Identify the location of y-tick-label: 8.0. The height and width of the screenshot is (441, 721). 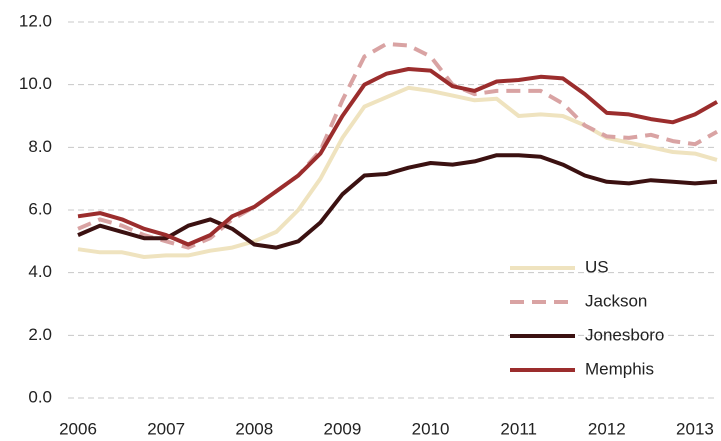
(40, 146).